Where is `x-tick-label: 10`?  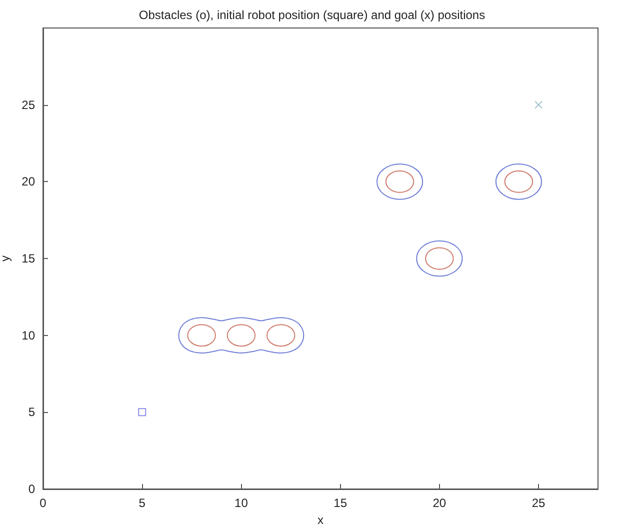
x-tick-label: 10 is located at coordinates (241, 503).